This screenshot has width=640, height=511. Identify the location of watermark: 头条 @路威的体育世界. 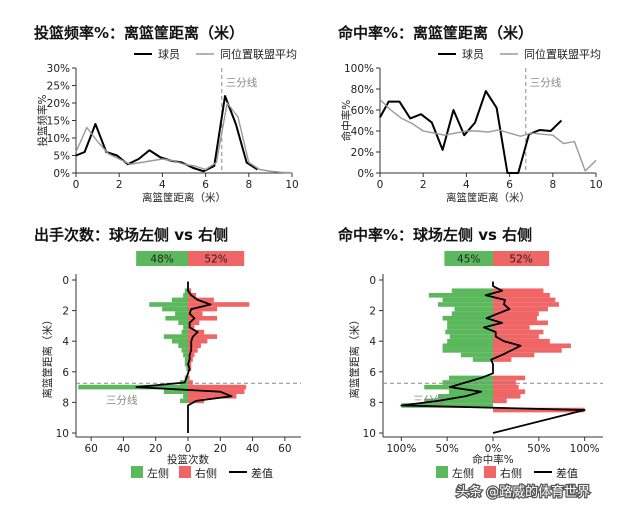
(523, 492).